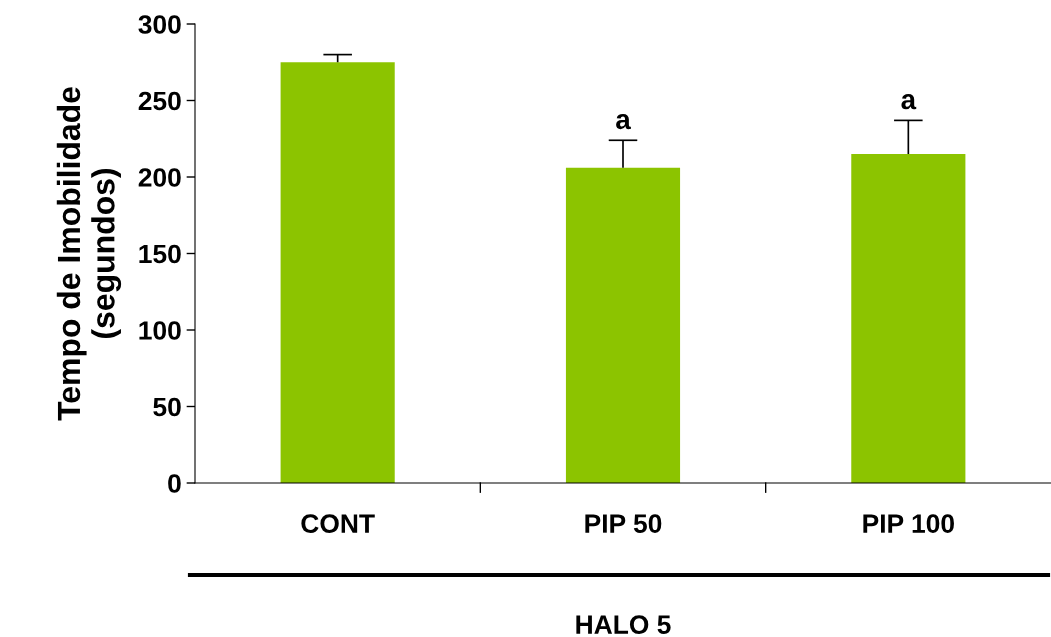  Describe the element at coordinates (167, 407) in the screenshot. I see `y-tick-label: 50` at that location.